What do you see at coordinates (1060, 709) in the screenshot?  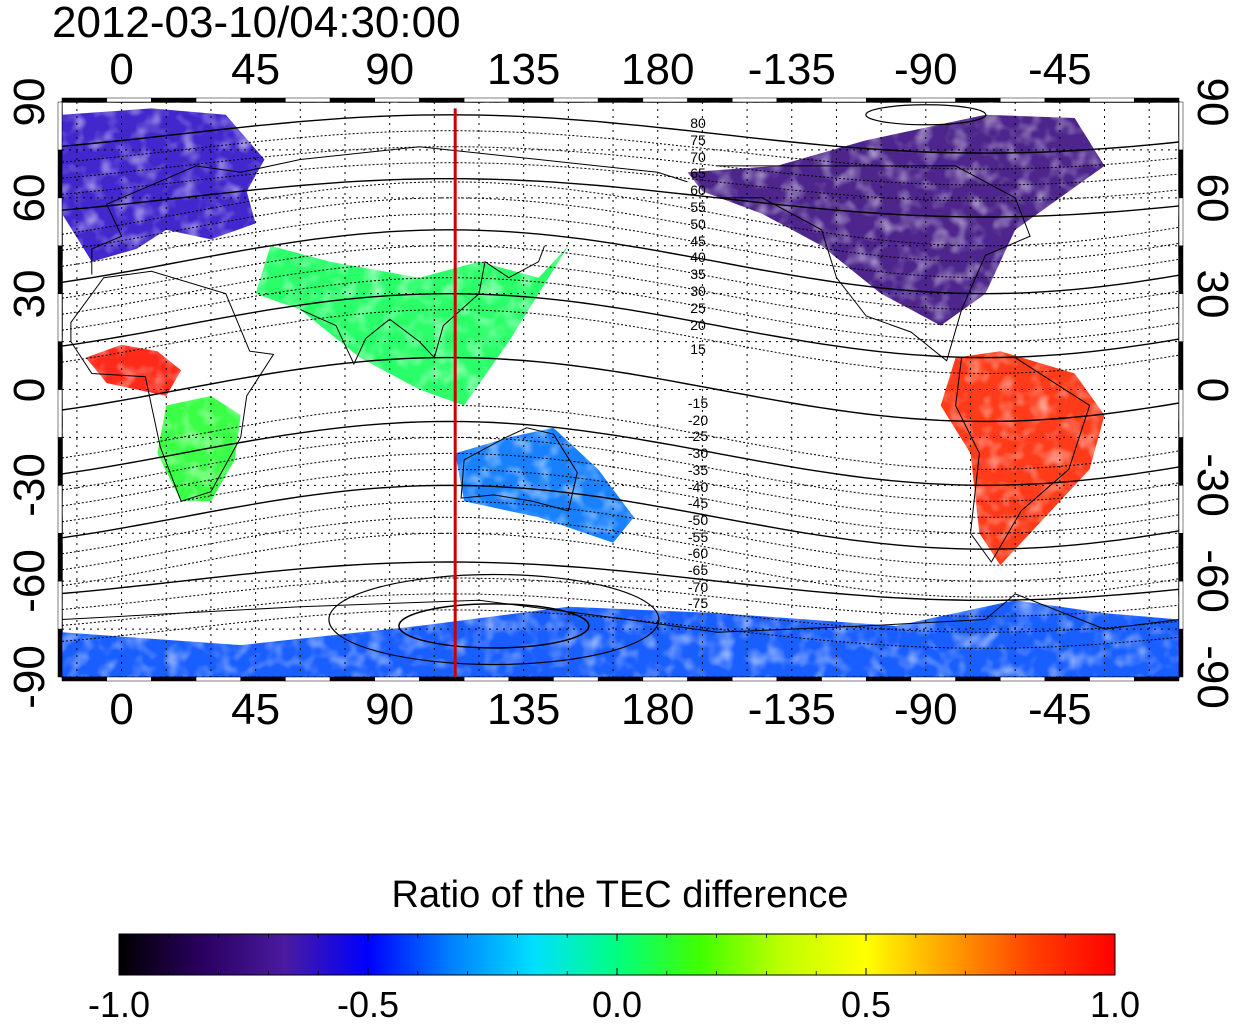 I see `x-tick-label-bottom: -45` at bounding box center [1060, 709].